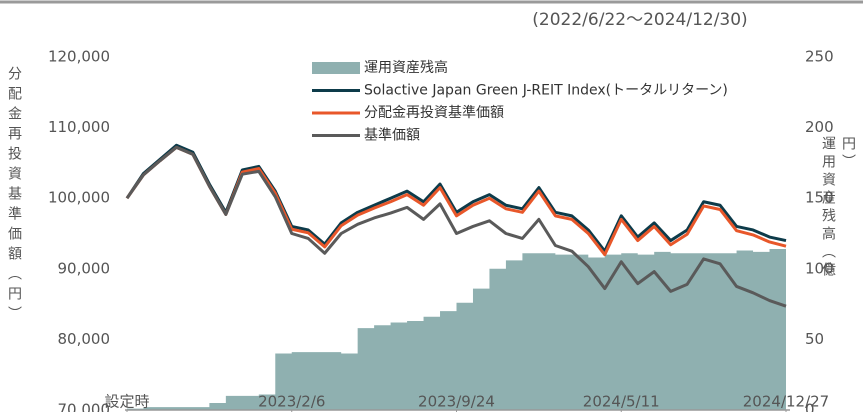 The height and width of the screenshot is (412, 863). I want to click on y-tick-label: 80,000, so click(84, 339).